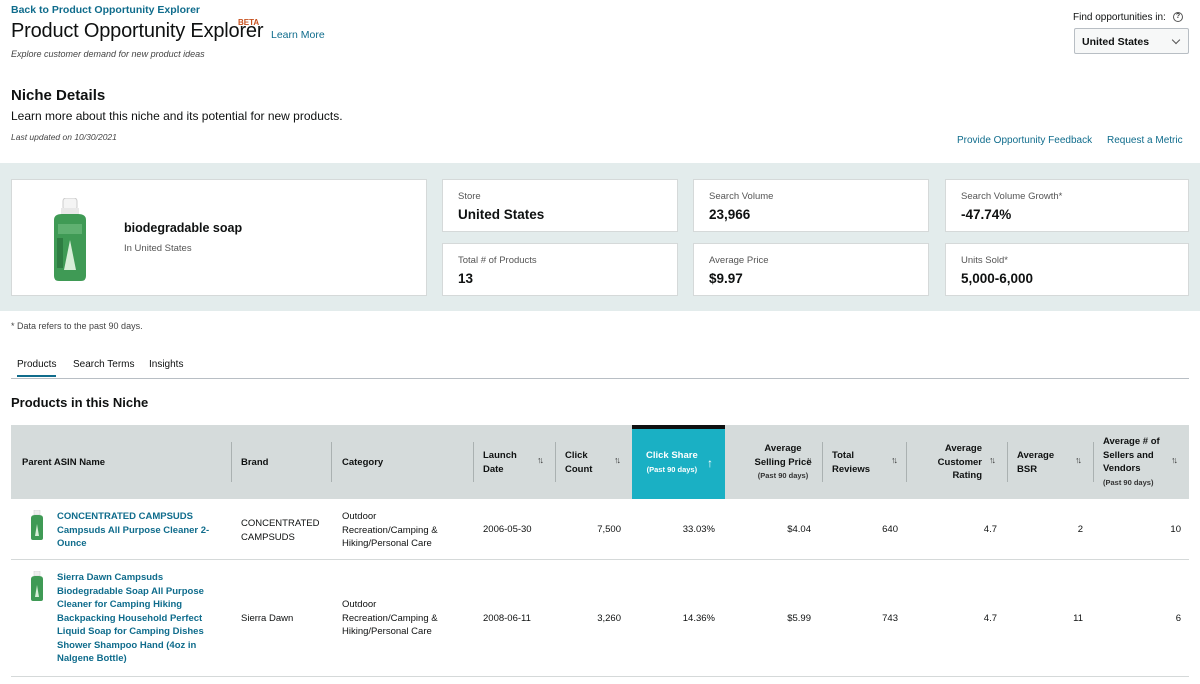  What do you see at coordinates (730, 214) in the screenshot?
I see `metric-value: 23,966` at bounding box center [730, 214].